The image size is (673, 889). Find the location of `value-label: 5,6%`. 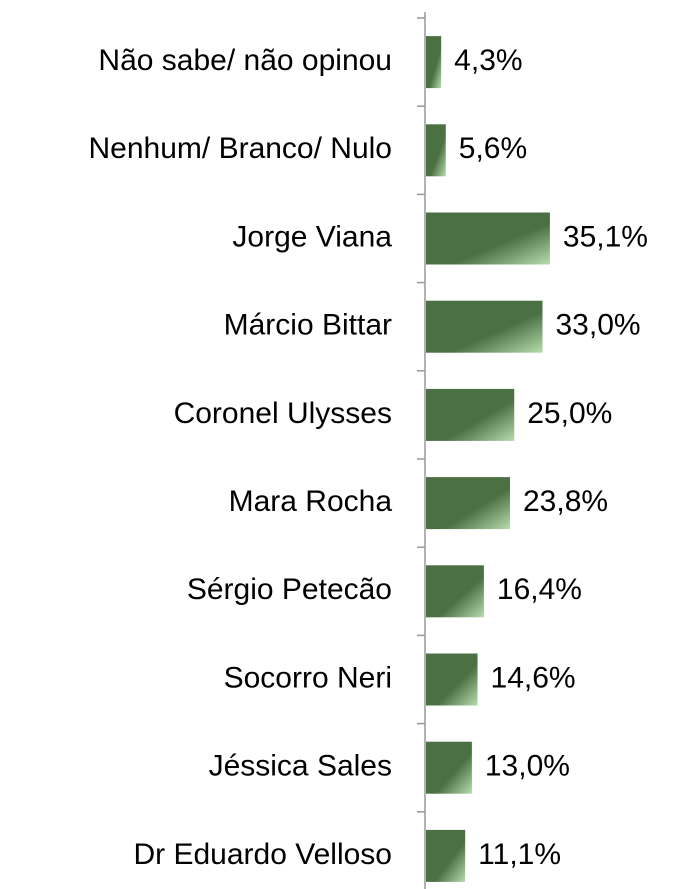

value-label: 5,6% is located at coordinates (493, 148).